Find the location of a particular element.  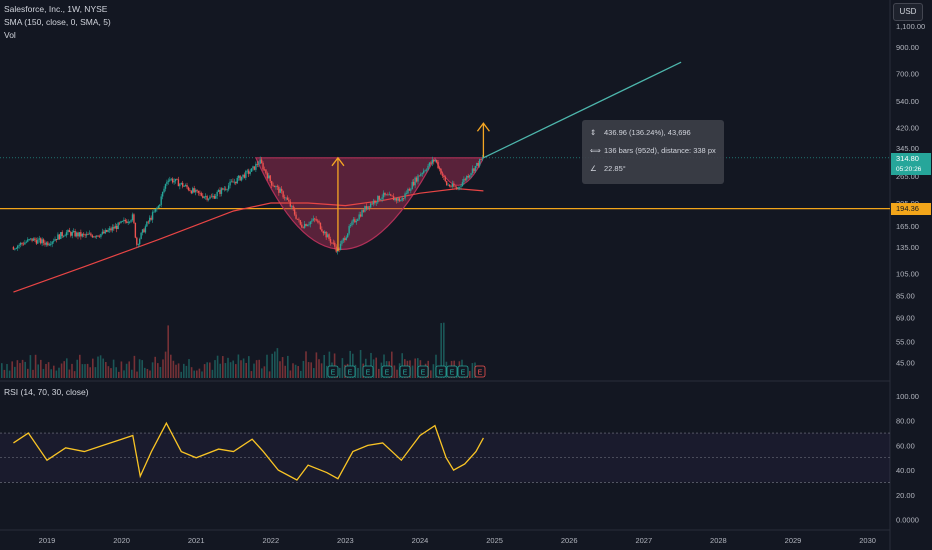

rsi-indicator-label: RSI (14, 70, 30, close) is located at coordinates (46, 392).